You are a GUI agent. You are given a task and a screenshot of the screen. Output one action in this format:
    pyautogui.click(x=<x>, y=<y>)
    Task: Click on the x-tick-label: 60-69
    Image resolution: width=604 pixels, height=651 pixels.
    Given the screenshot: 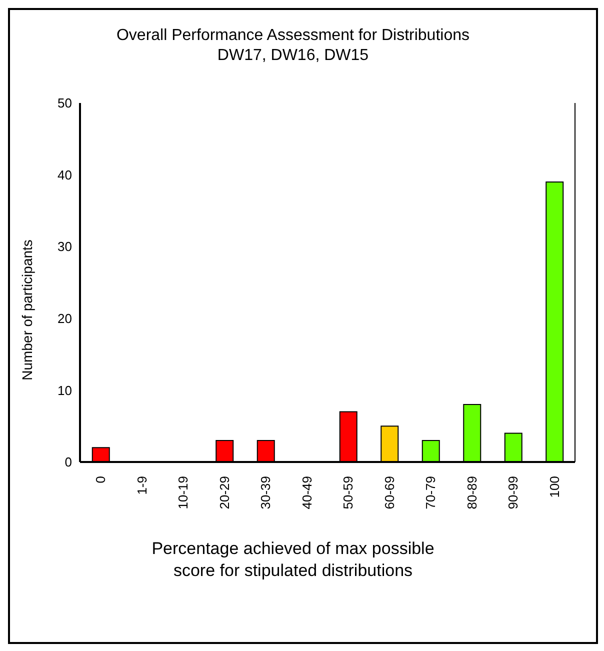 What is the action you would take?
    pyautogui.click(x=389, y=493)
    